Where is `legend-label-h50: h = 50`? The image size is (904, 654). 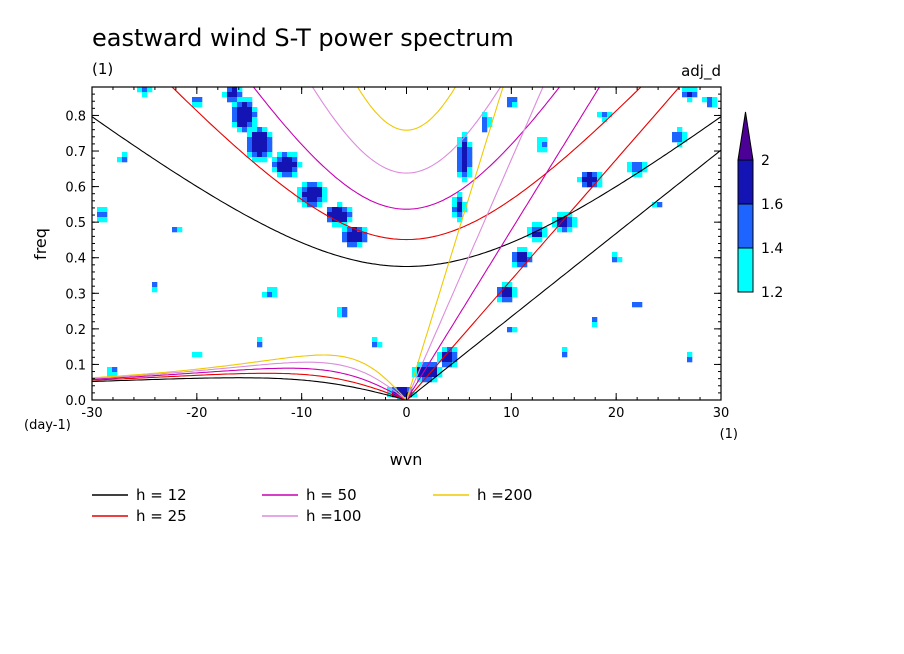 legend-label-h50: h = 50 is located at coordinates (331, 495).